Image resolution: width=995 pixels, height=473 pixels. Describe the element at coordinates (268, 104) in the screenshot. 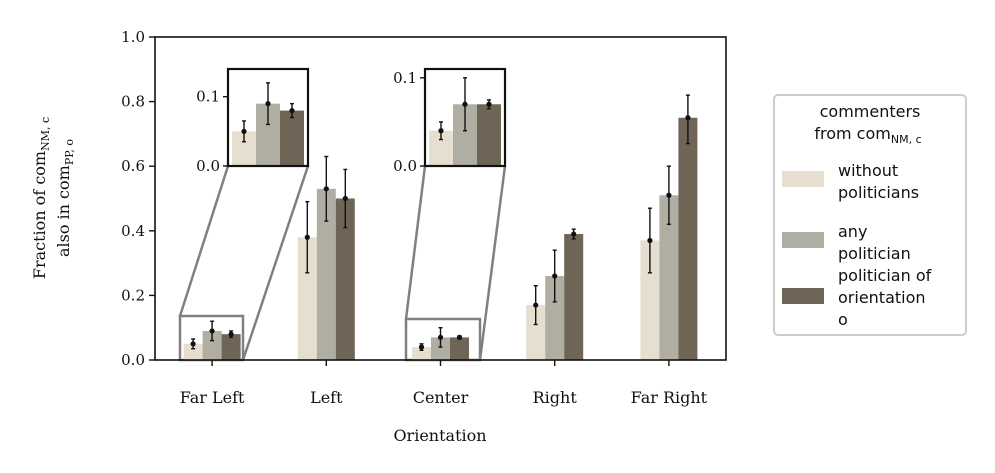

I see `inset-far-left-bar-any-politician-point` at that location.